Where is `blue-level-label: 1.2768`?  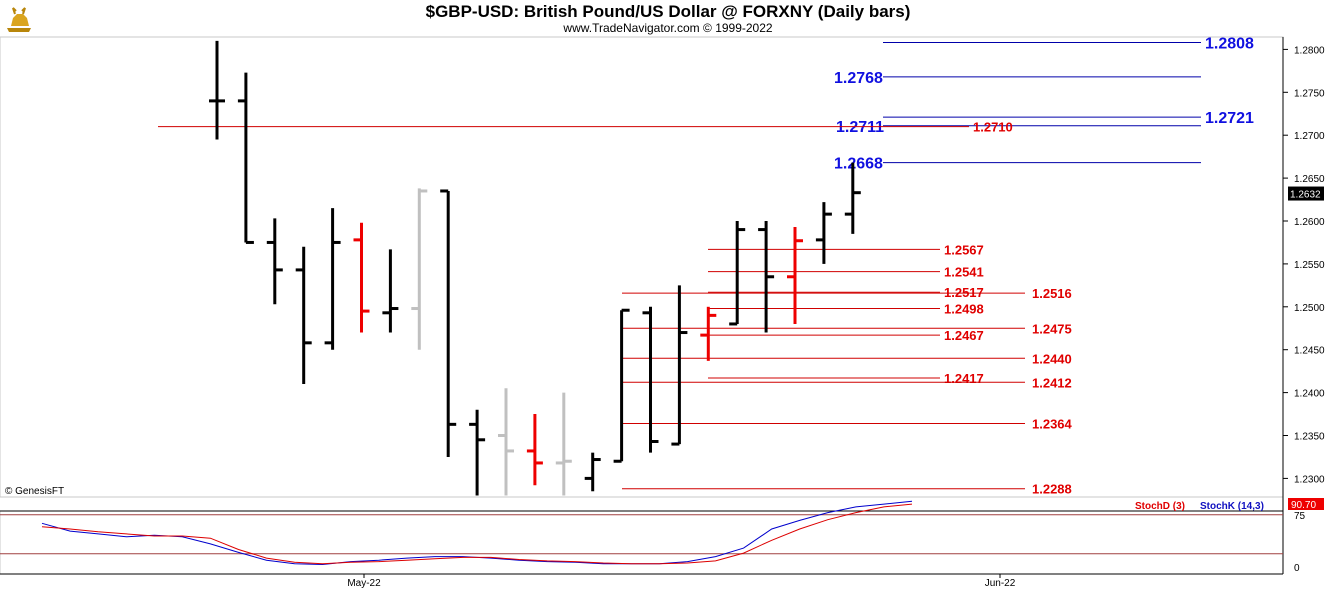 blue-level-label: 1.2768 is located at coordinates (858, 78).